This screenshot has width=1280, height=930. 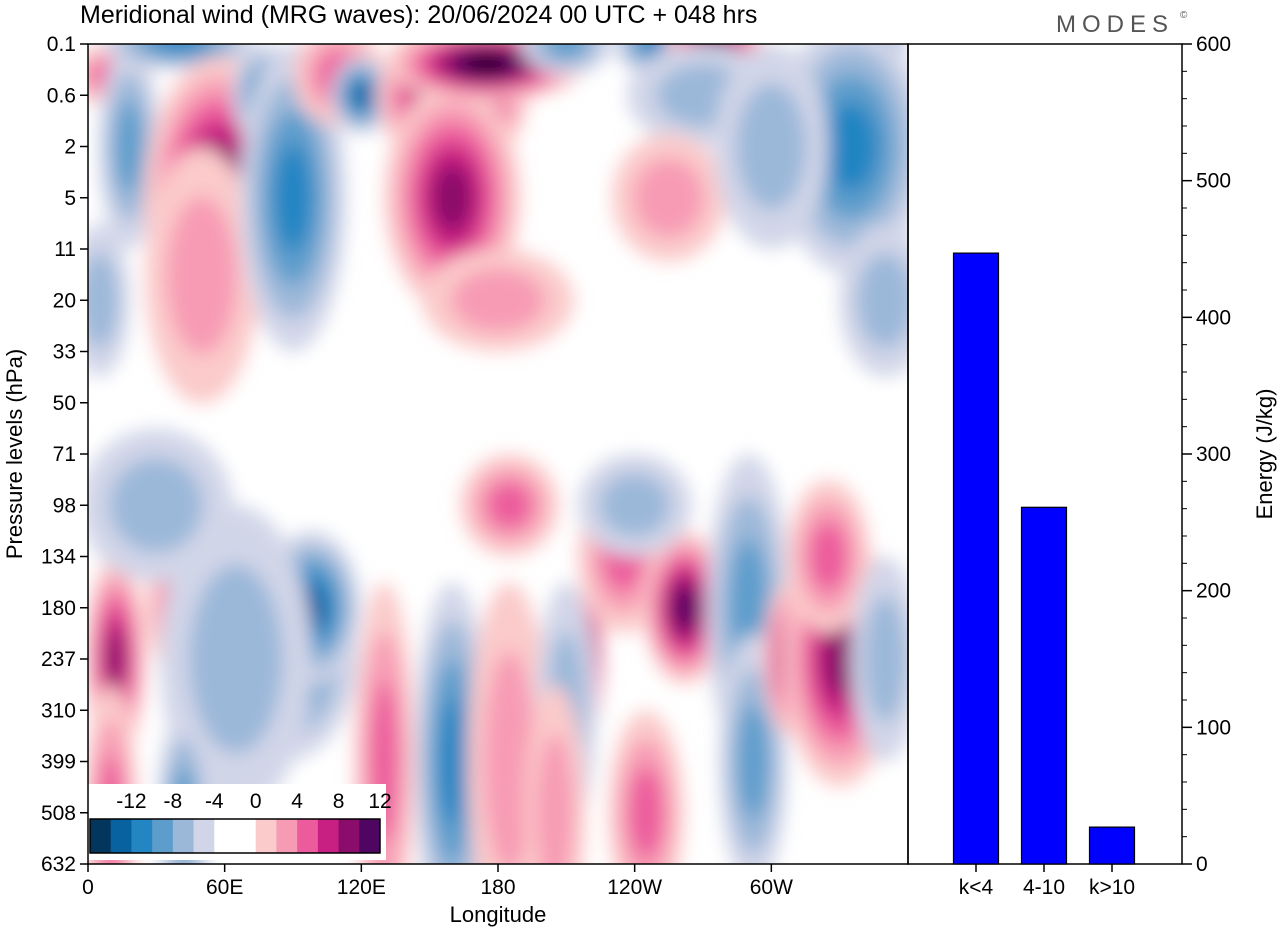 What do you see at coordinates (131, 801) in the screenshot?
I see `colorbar-label: -12` at bounding box center [131, 801].